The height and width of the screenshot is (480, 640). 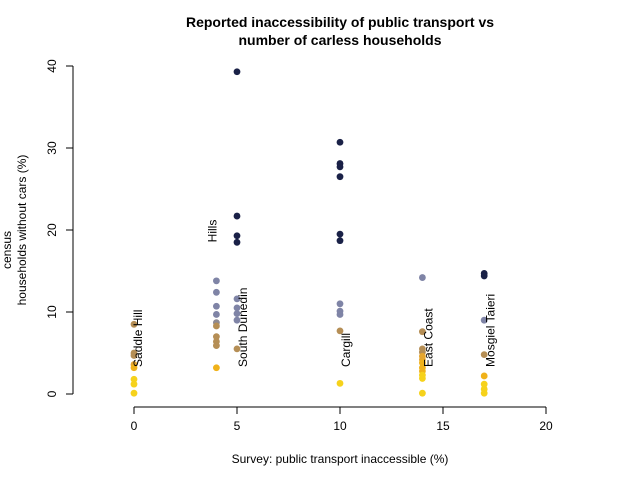 What do you see at coordinates (22, 230) in the screenshot?
I see `y-axis-label-line-2: households without cars (%)` at bounding box center [22, 230].